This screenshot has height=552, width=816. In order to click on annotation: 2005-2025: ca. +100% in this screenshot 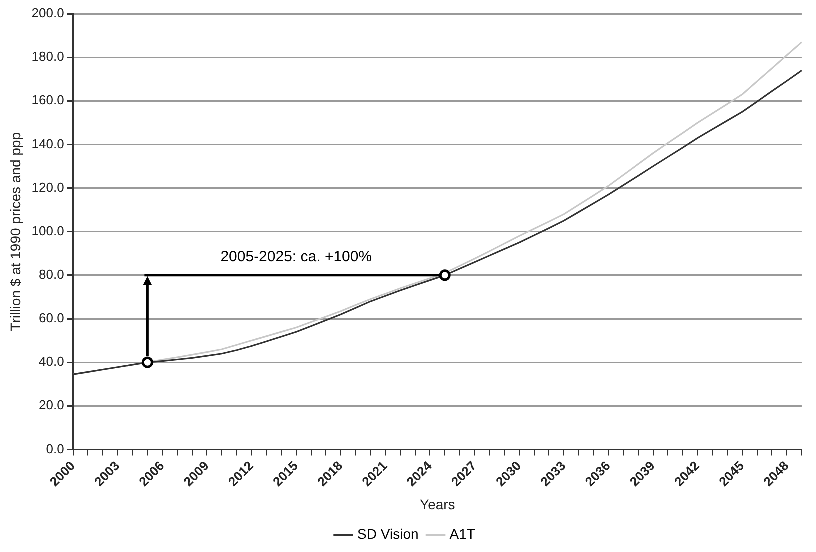, I will do `click(296, 257)`.